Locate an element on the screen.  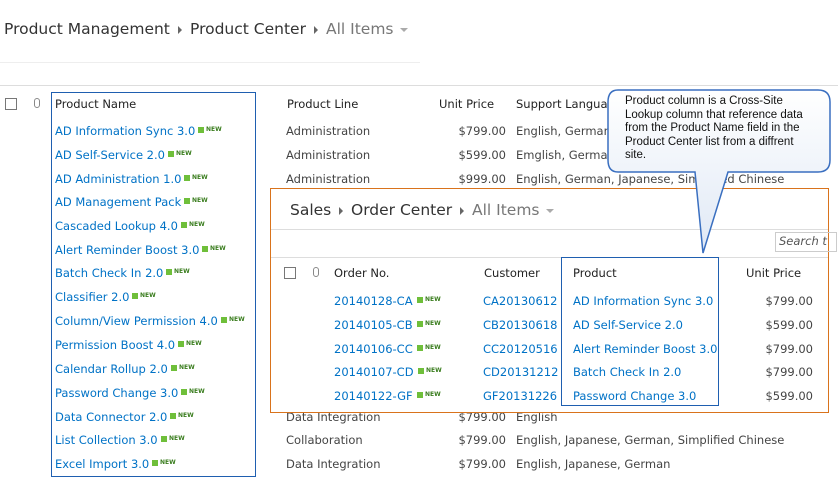
product: Batch Check In 2.0 is located at coordinates (627, 372).